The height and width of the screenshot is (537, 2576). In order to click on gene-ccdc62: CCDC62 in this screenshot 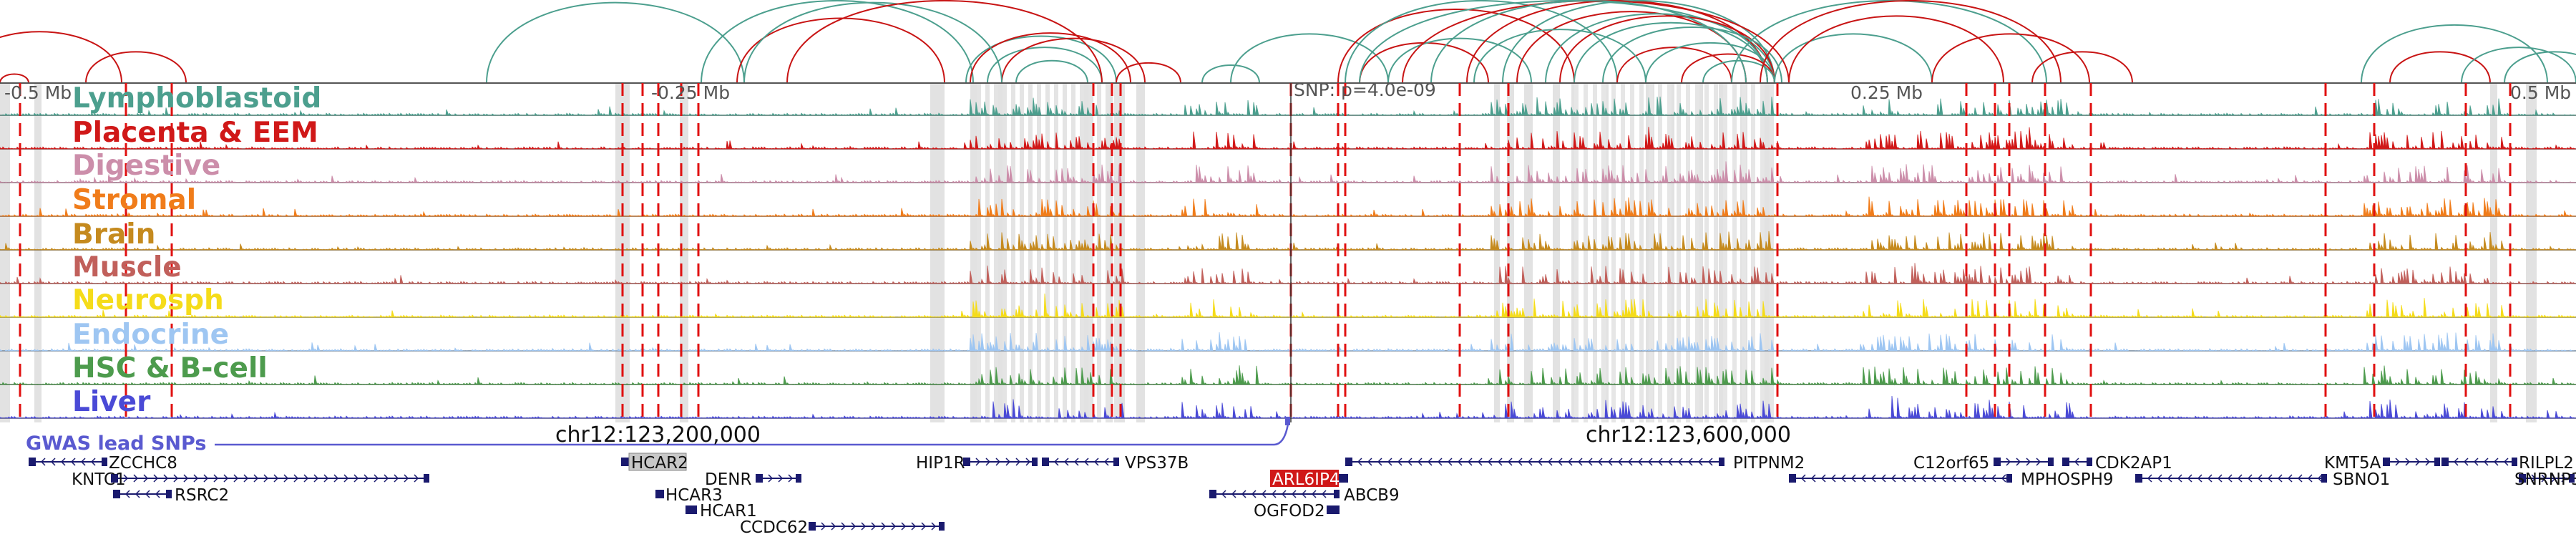, I will do `click(842, 527)`.